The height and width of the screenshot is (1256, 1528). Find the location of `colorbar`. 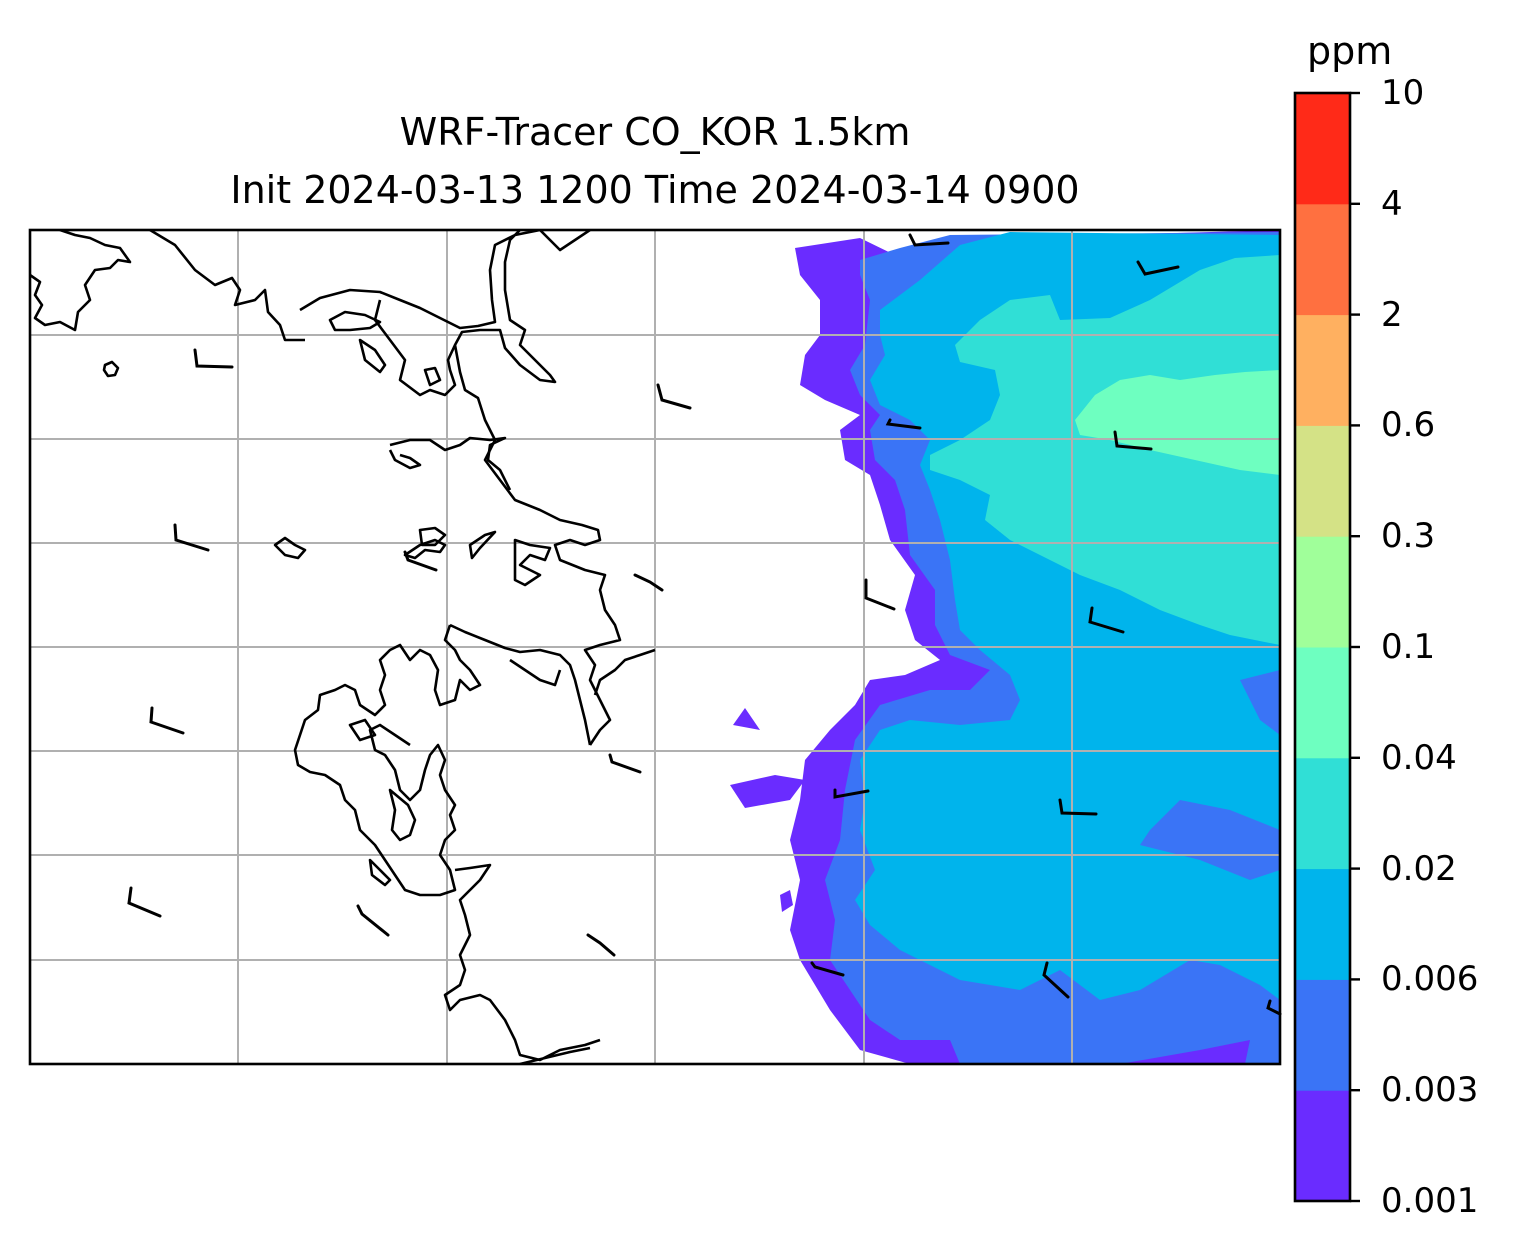

colorbar is located at coordinates (1326, 647).